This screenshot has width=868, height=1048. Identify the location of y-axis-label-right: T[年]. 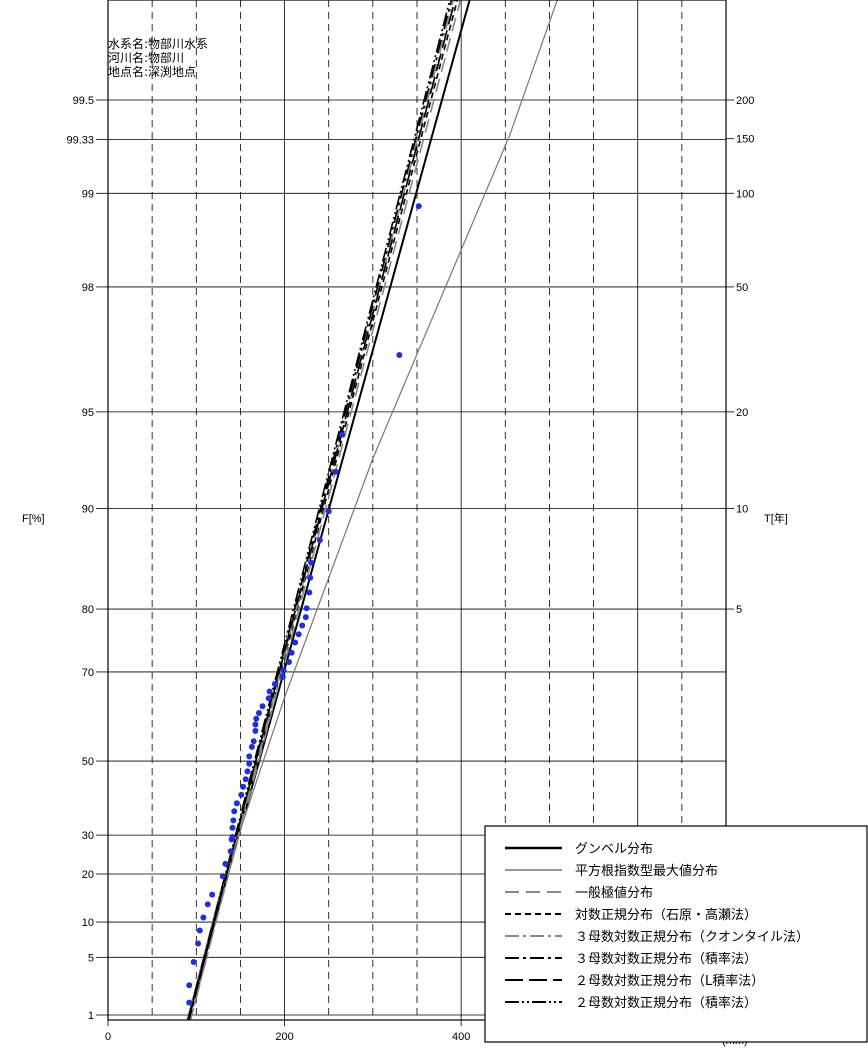
(776, 518).